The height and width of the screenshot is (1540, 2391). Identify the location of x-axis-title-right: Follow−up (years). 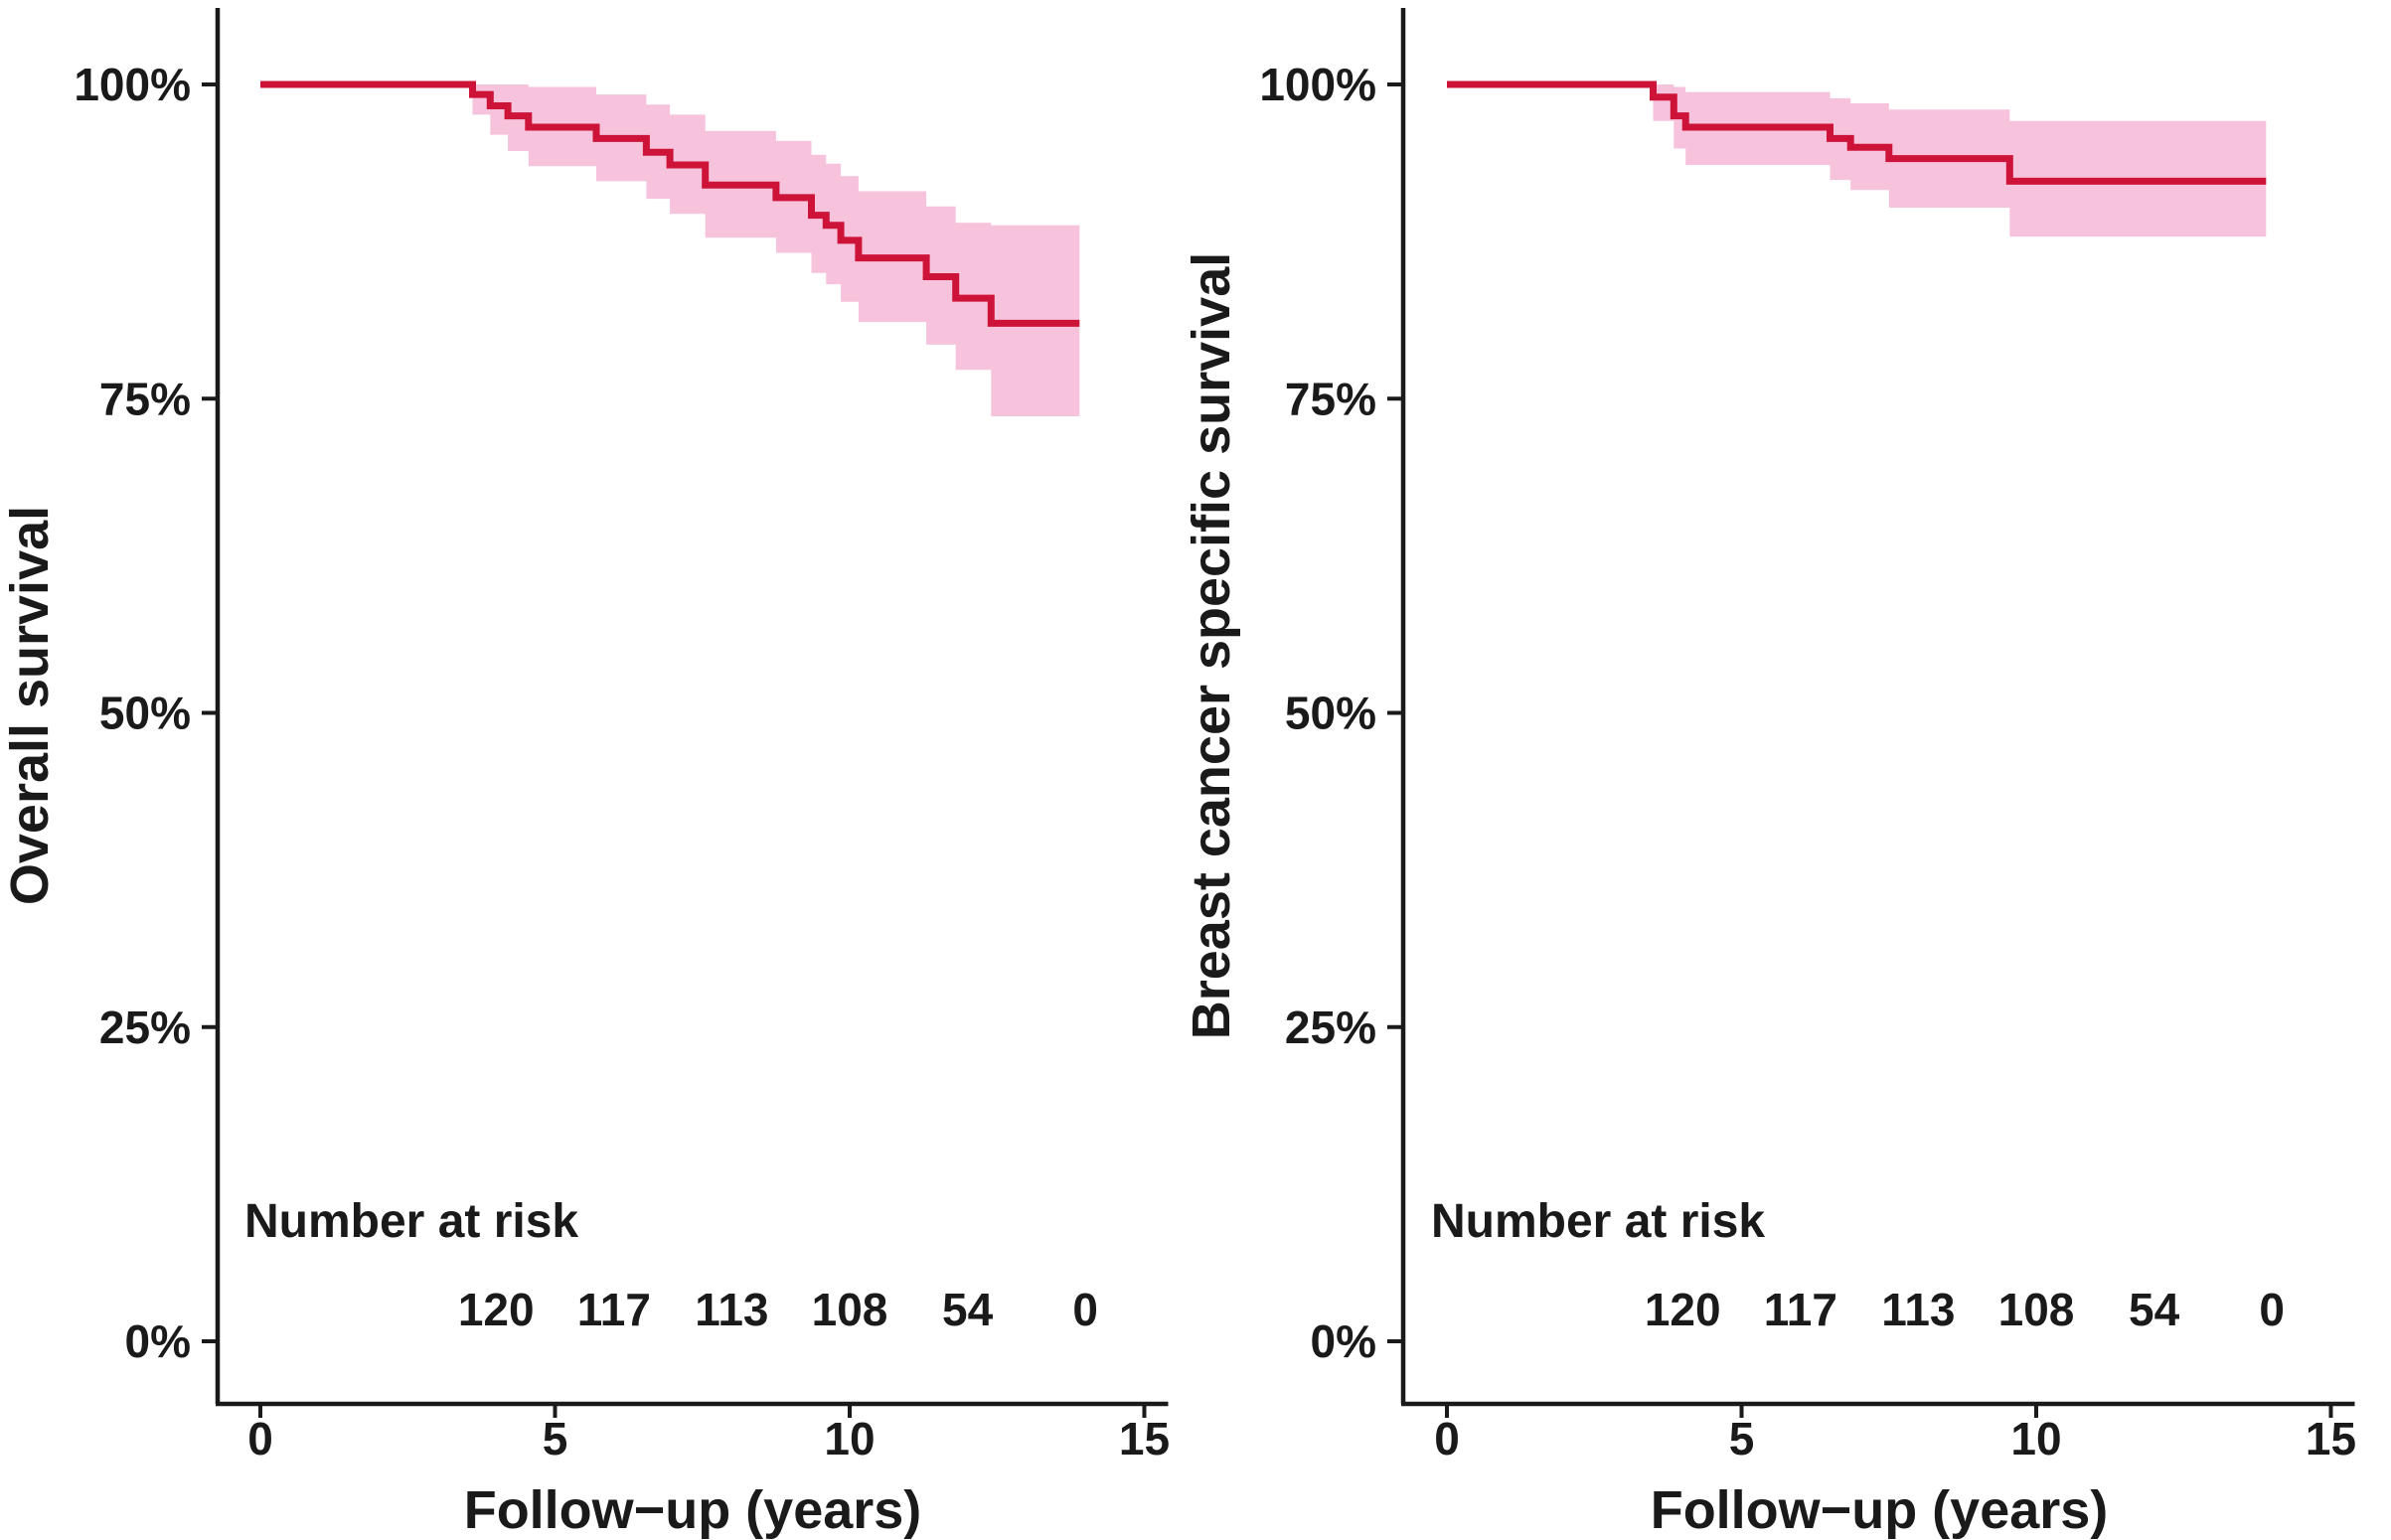
(1880, 1510).